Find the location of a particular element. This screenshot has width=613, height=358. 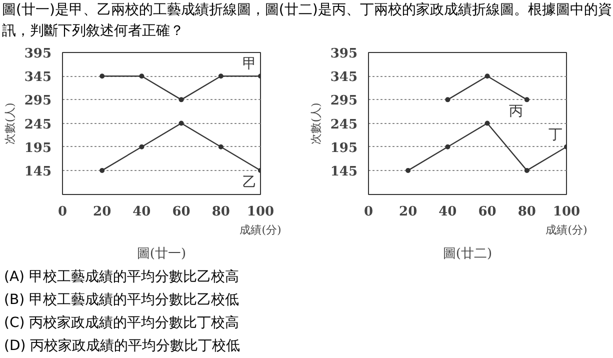

text: 圖(廿一)是甲、乙兩校的工藝成績折線圖，圖(廿二)是丙、丁兩校的家政成績折線圖。根據圖中的資訊，判斷下列敘述何者正確？ is located at coordinates (307, 21).